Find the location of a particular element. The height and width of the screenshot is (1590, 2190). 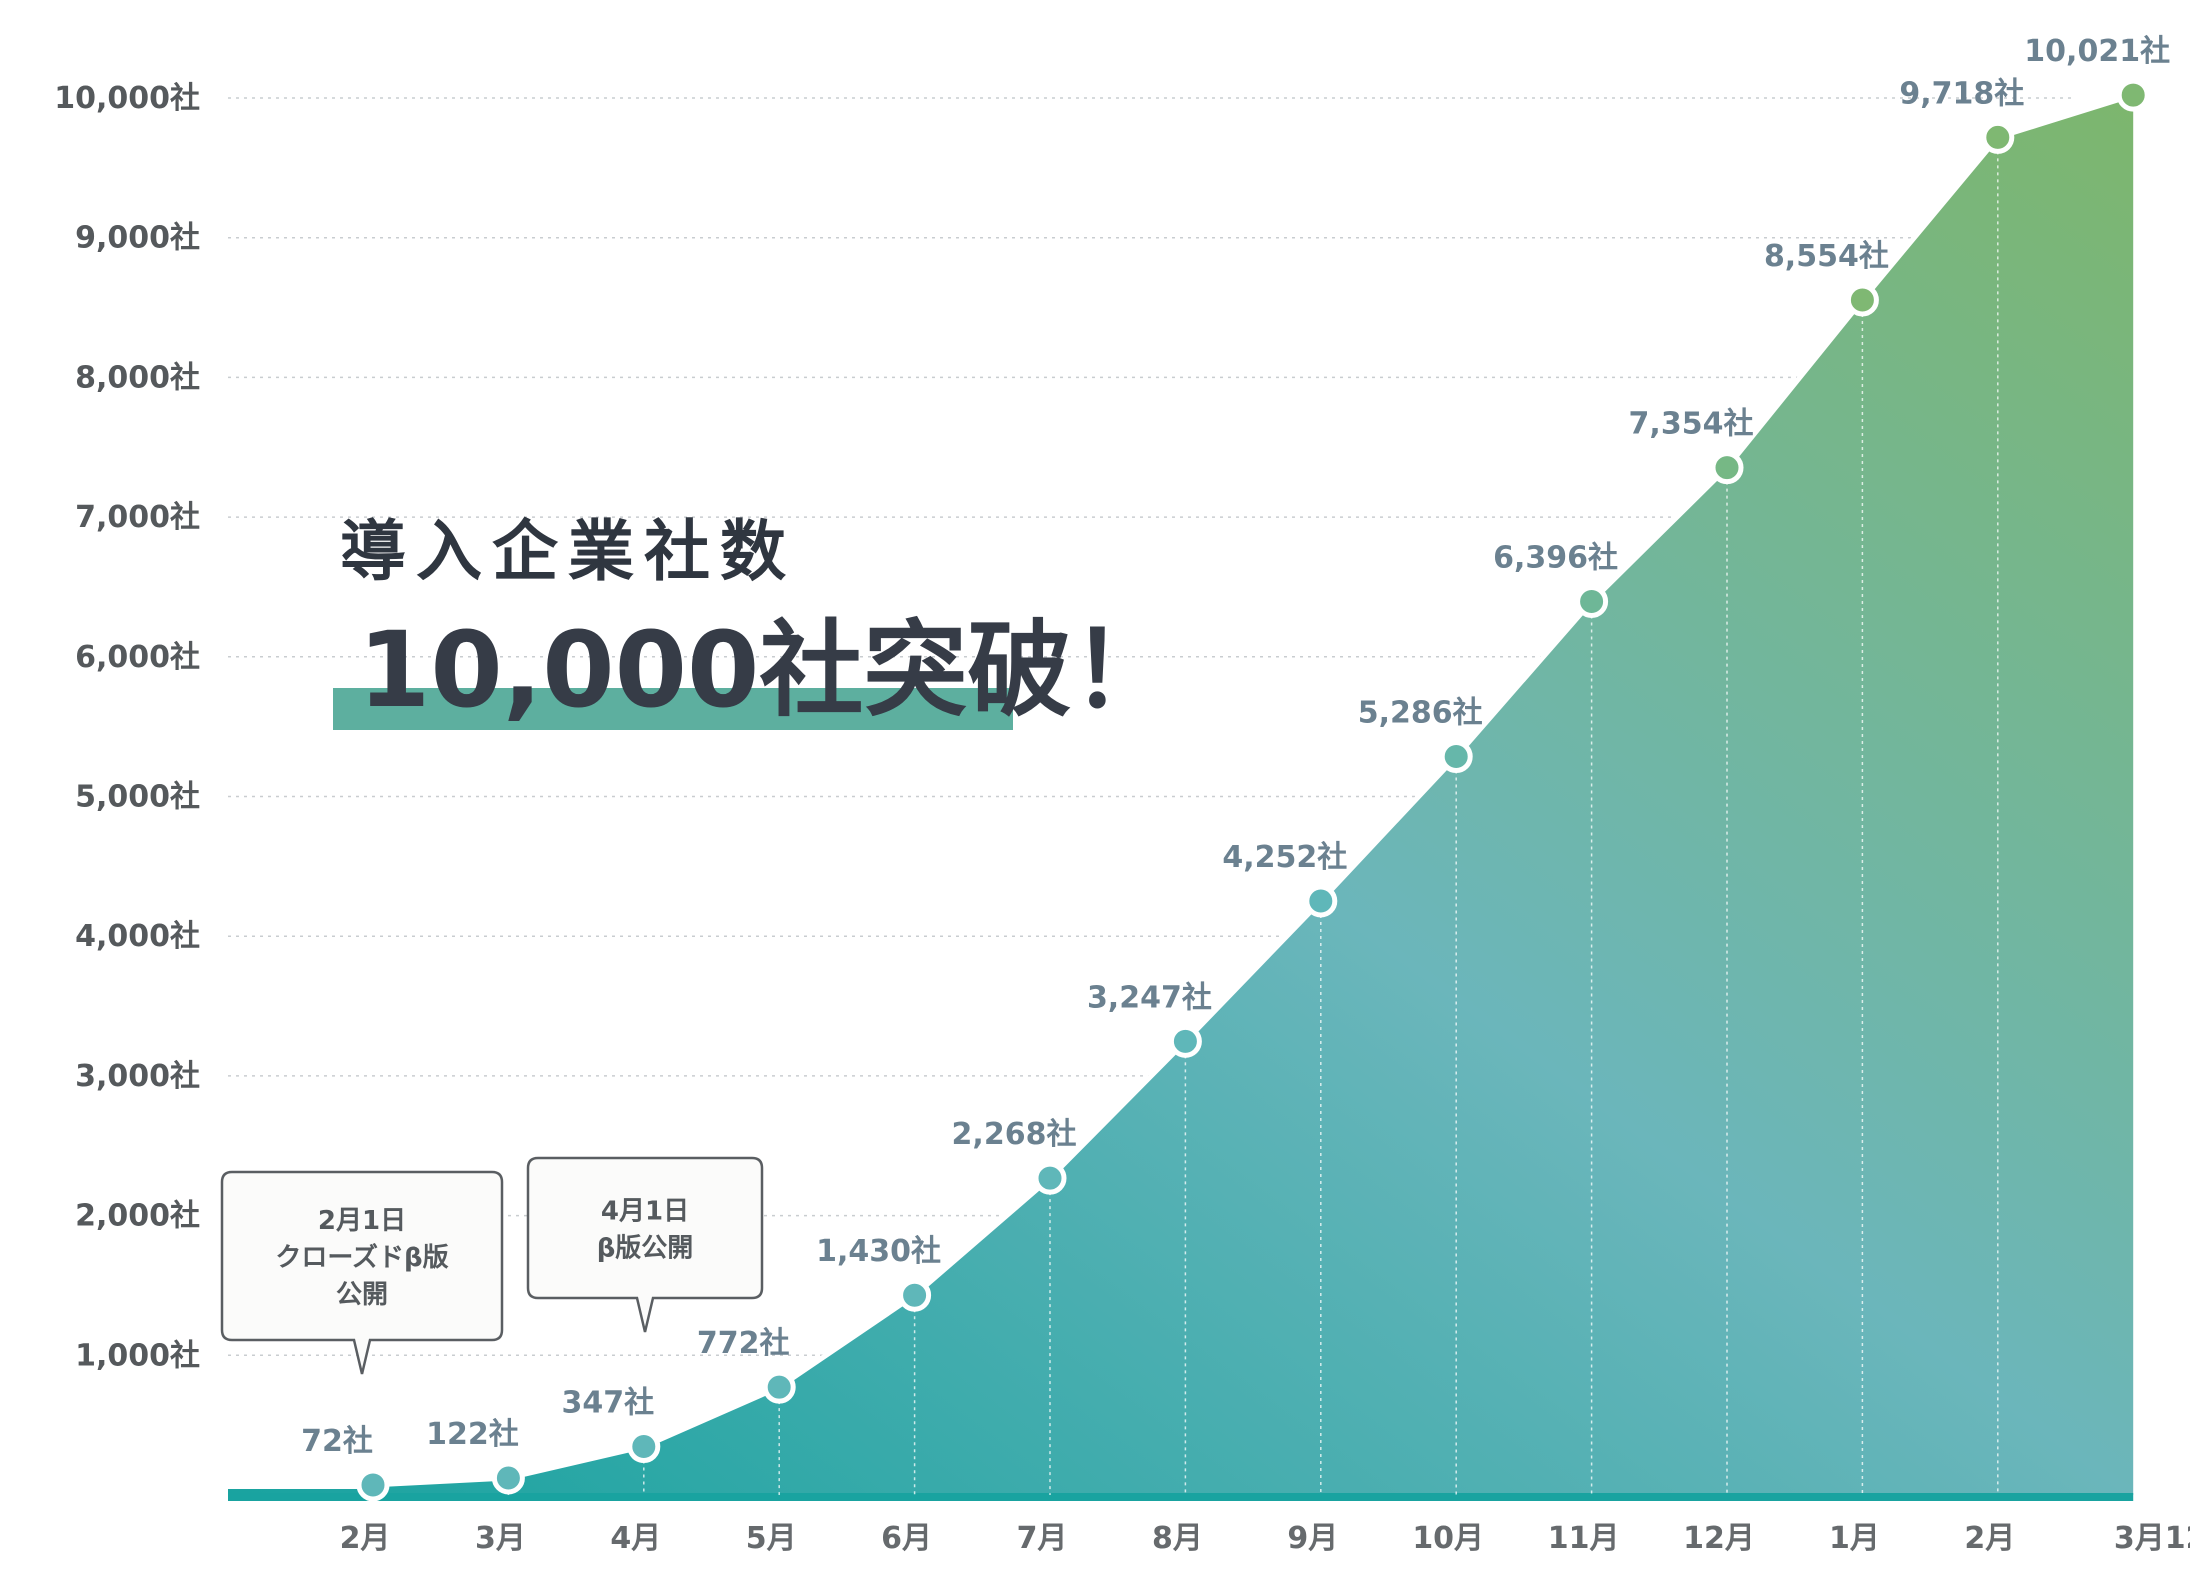

y-tick-label: 1,000社 is located at coordinates (137, 1355).